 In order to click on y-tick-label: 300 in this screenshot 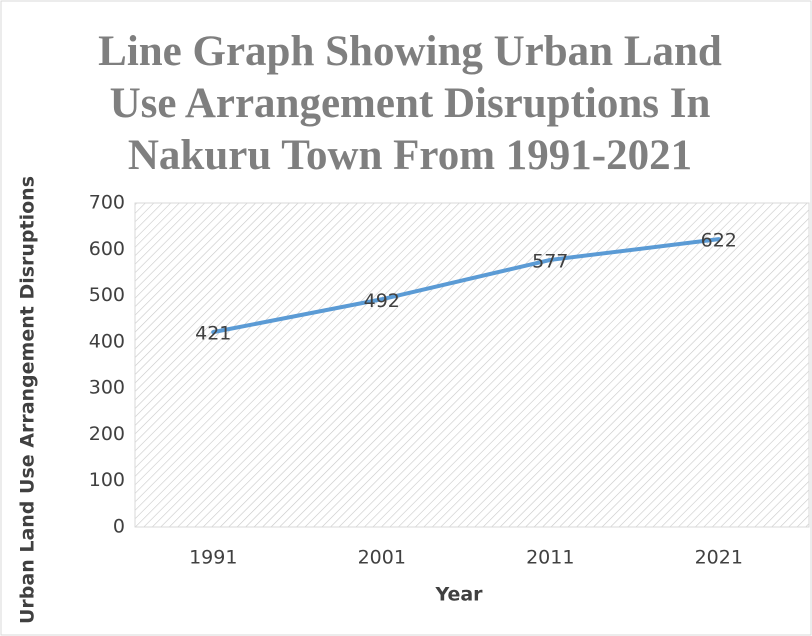, I will do `click(107, 388)`.